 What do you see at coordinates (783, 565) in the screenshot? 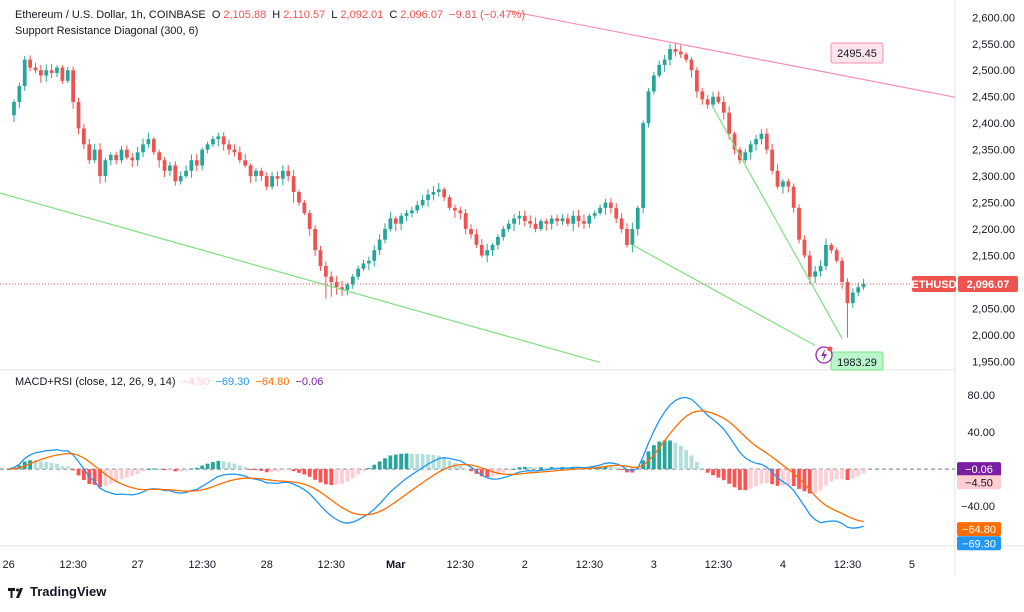
I see `time-tick-label: 4` at bounding box center [783, 565].